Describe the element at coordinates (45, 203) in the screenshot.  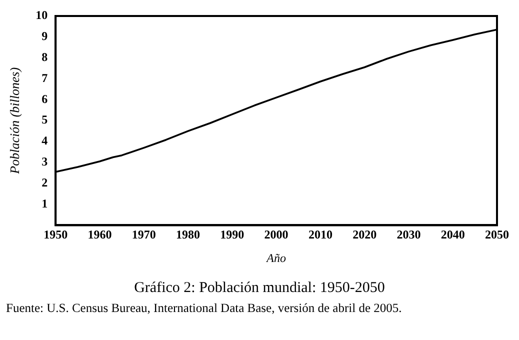
I see `y-tick-label: 1` at that location.